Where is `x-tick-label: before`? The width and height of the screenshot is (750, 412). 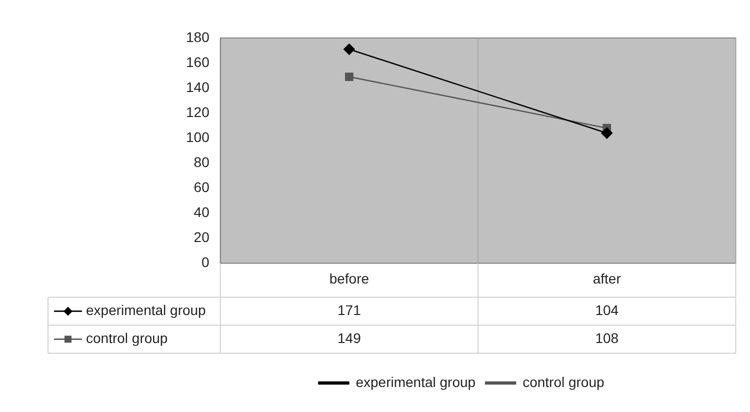 x-tick-label: before is located at coordinates (349, 278).